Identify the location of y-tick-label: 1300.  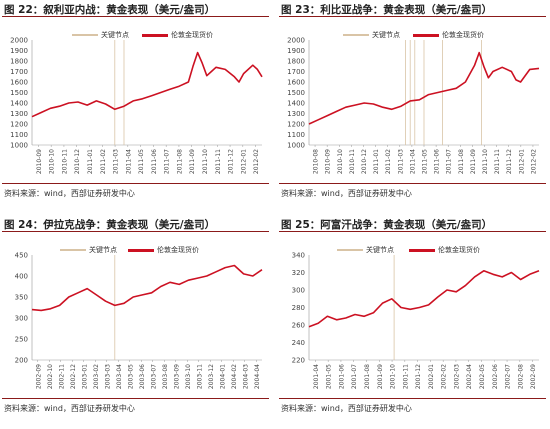
(19, 114).